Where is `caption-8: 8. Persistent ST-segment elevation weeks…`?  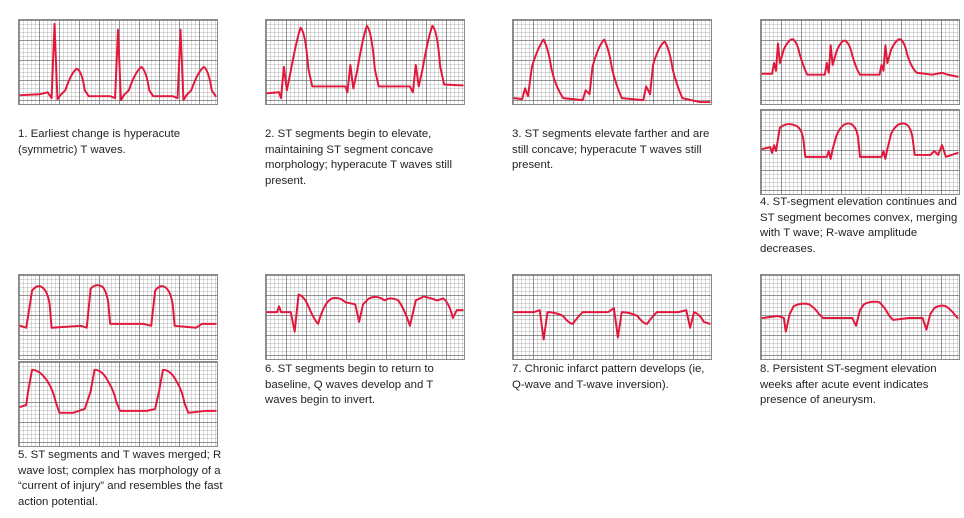
caption-8: 8. Persistent ST-segment elevation weeks… is located at coordinates (848, 384).